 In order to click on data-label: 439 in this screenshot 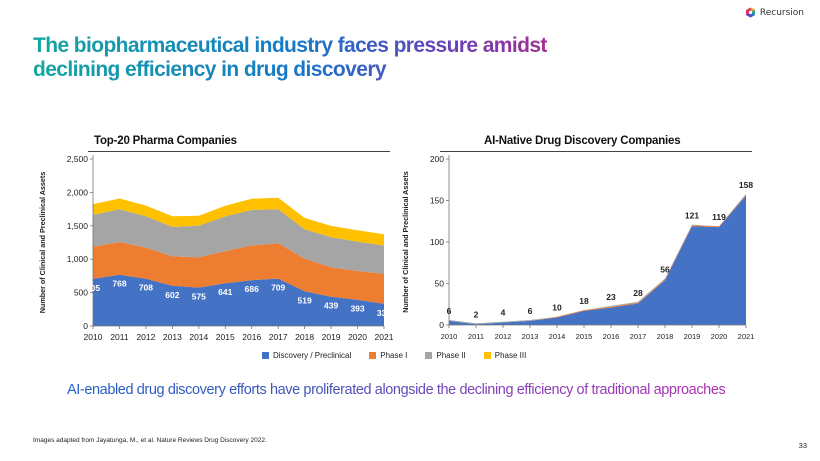, I will do `click(331, 306)`.